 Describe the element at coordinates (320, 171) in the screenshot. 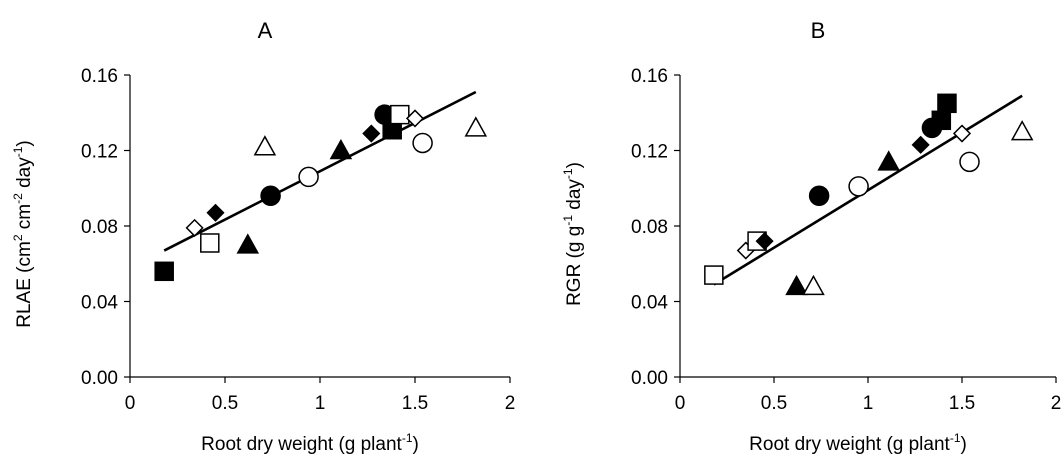

I see `trend-line` at that location.